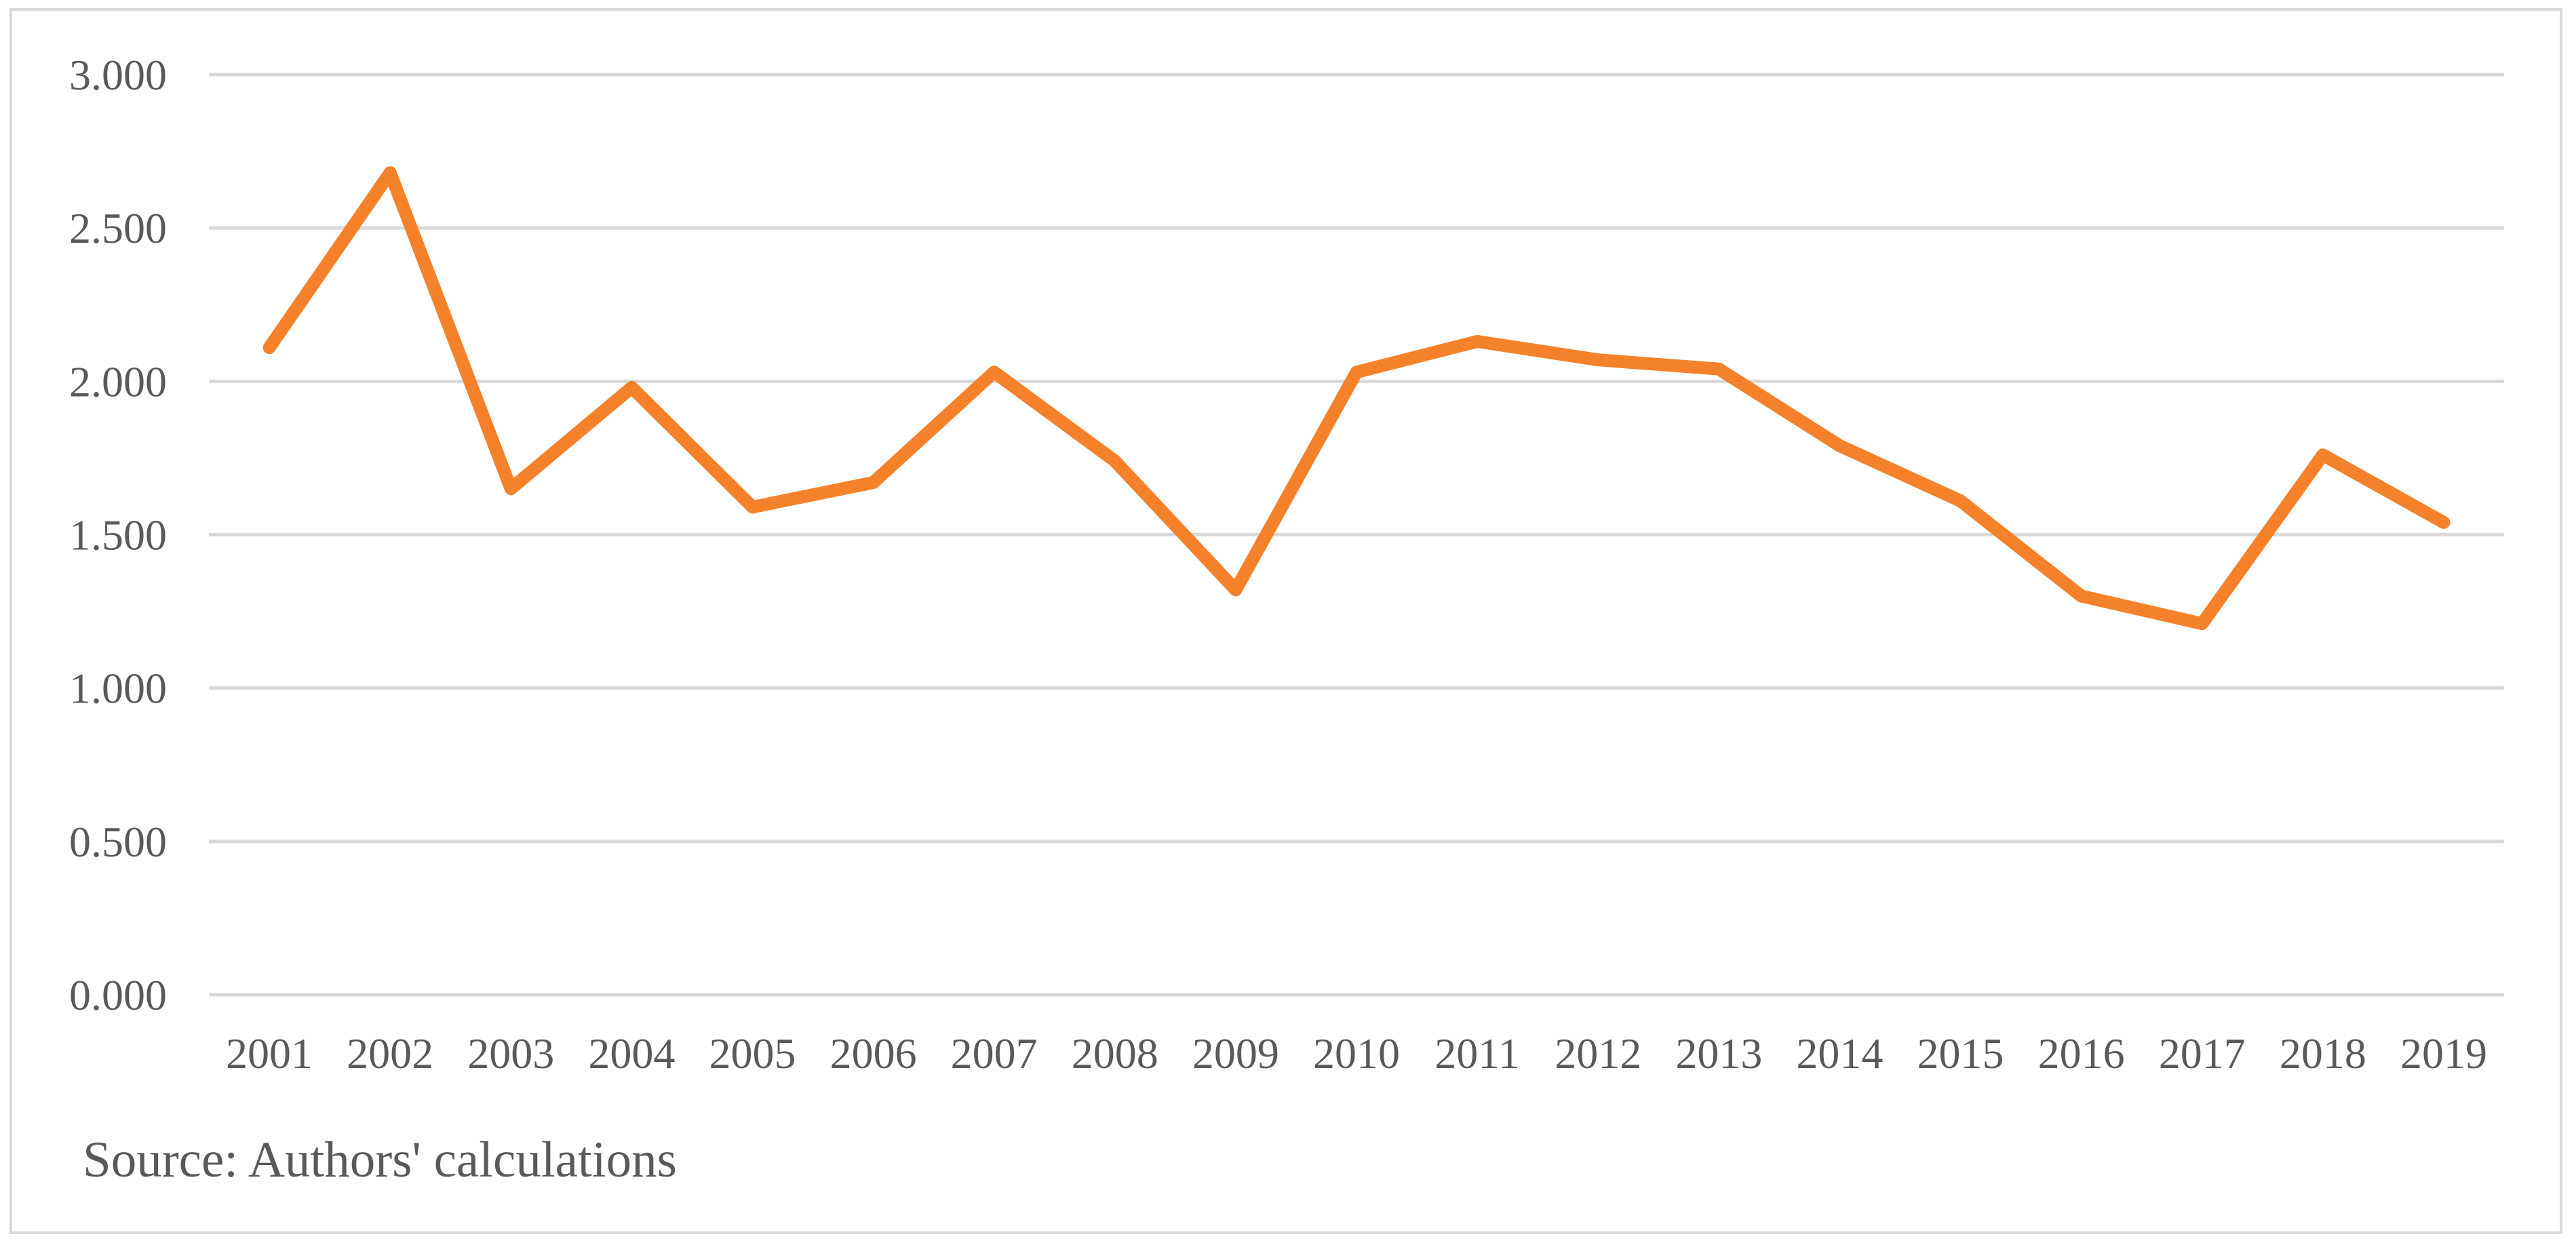 The image size is (2576, 1245). I want to click on x-tick-label: 2010, so click(1356, 1053).